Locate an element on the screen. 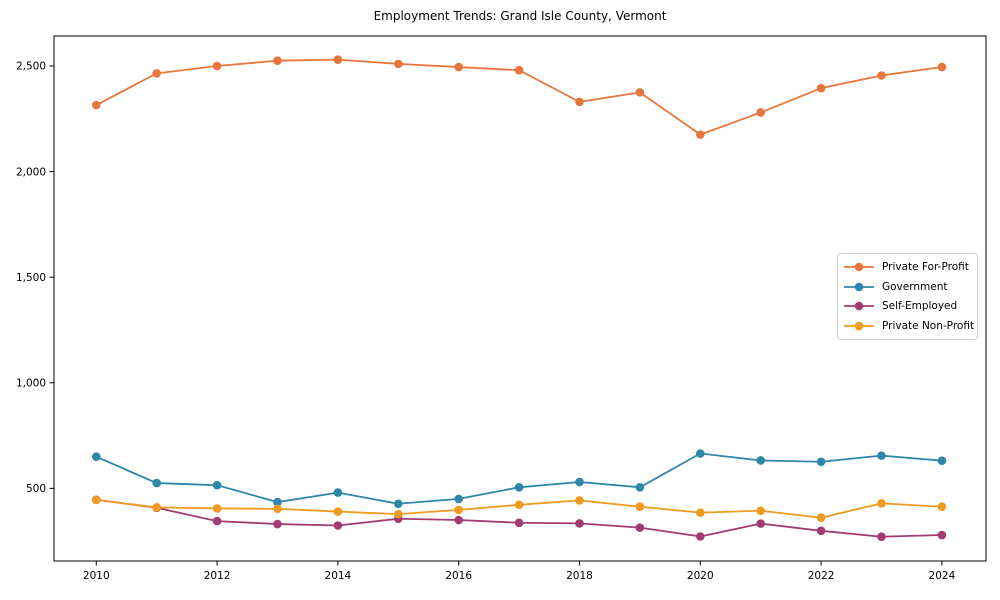 This screenshot has width=1000, height=600. legend-label: Government is located at coordinates (915, 286).